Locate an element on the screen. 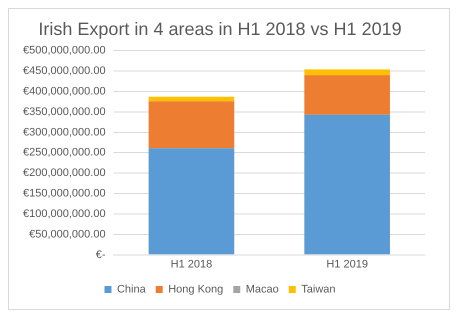 Image resolution: width=458 pixels, height=324 pixels. y-tick-label: €50,000,000.00 is located at coordinates (67, 234).